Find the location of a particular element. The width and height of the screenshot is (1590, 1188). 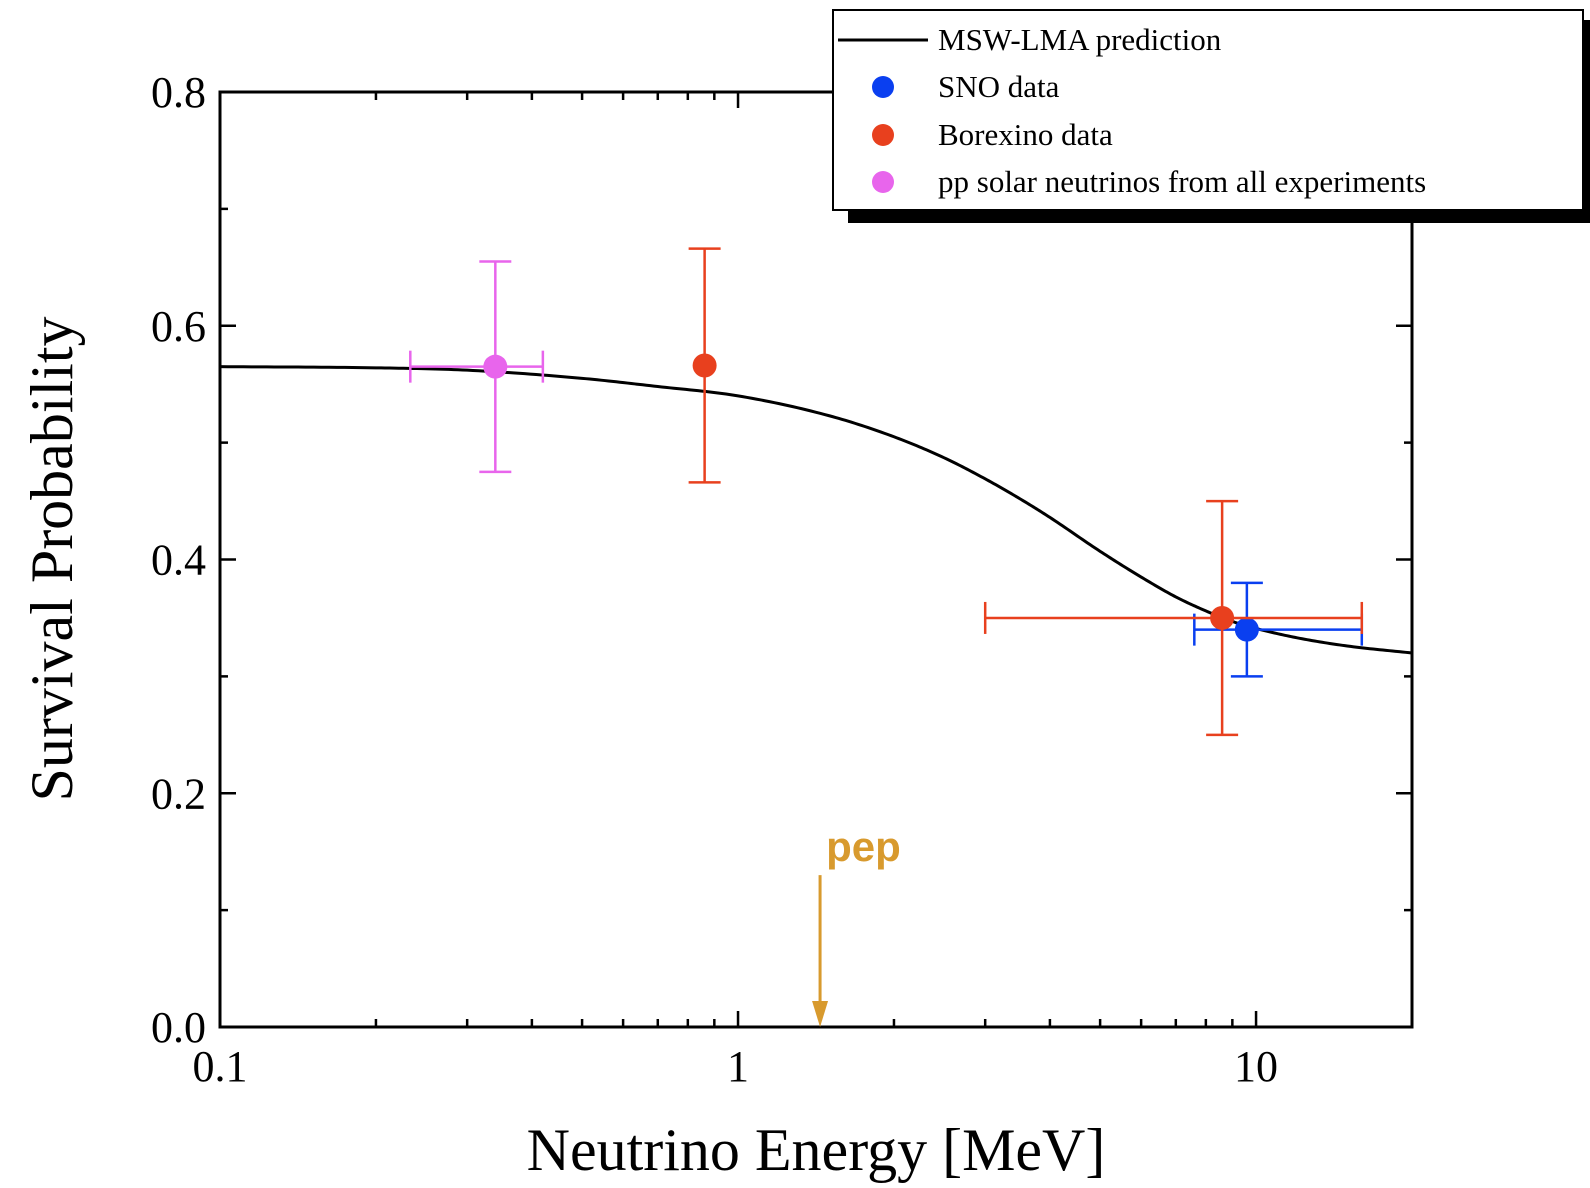

legend-swatch-borexino is located at coordinates (883, 135).